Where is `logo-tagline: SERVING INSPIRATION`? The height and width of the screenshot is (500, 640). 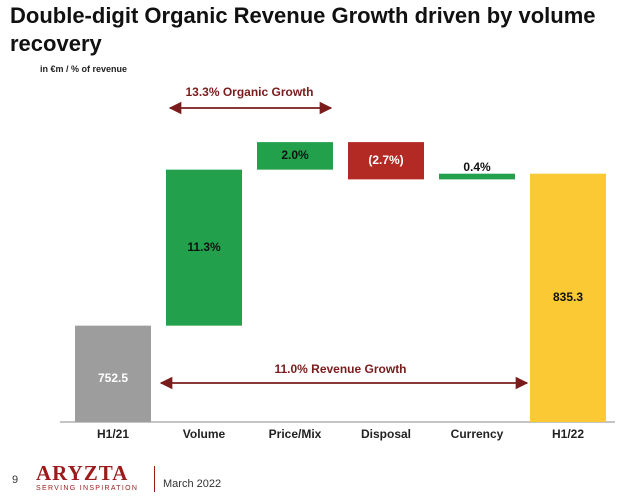 logo-tagline: SERVING INSPIRATION is located at coordinates (87, 488).